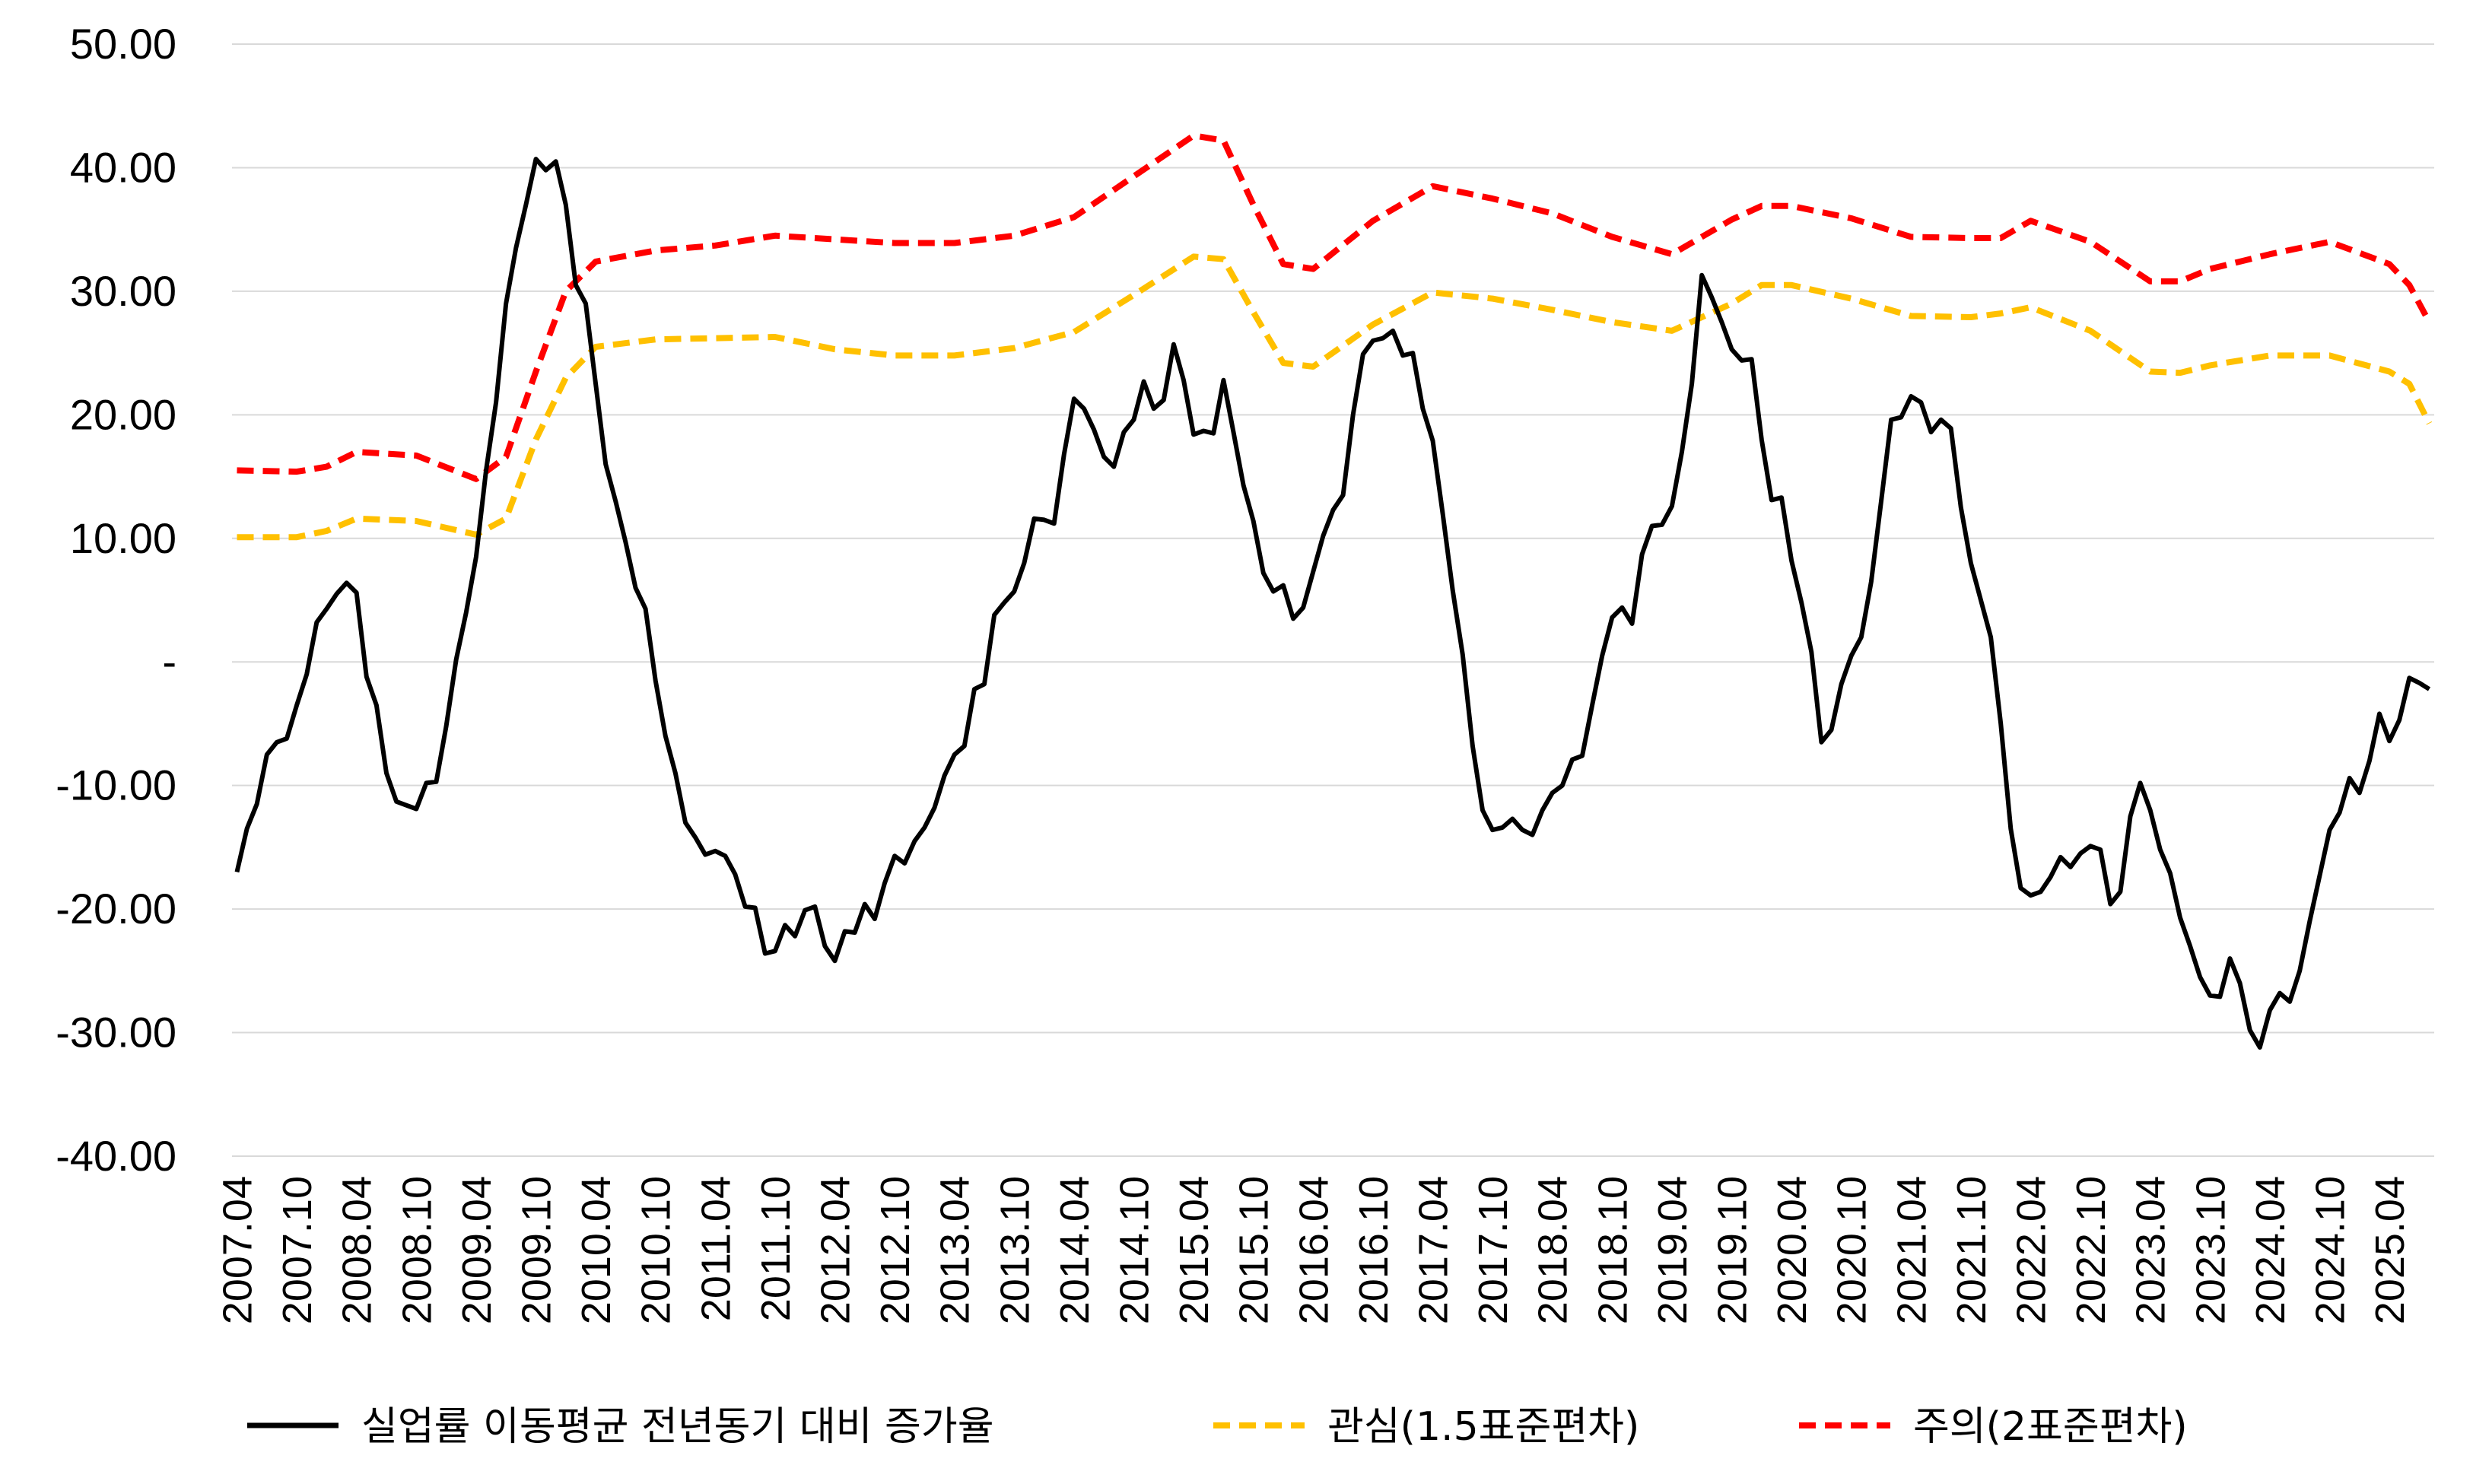 This screenshot has width=2473, height=1484. What do you see at coordinates (955, 1250) in the screenshot?
I see `x-tick-label: 2013.04` at bounding box center [955, 1250].